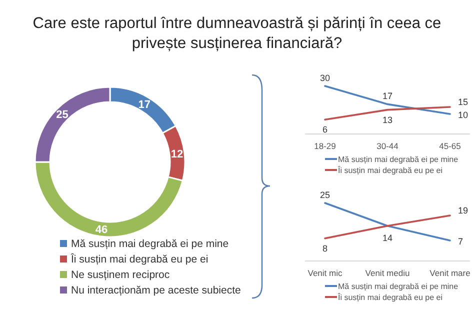 This screenshot has width=474, height=327. What do you see at coordinates (463, 210) in the screenshot?
I see `data-label: 19` at bounding box center [463, 210].